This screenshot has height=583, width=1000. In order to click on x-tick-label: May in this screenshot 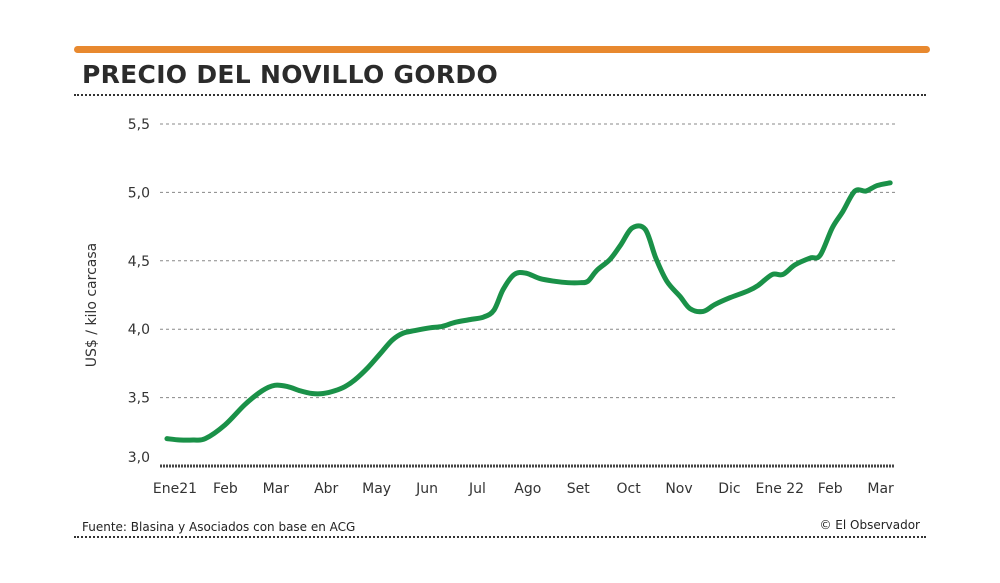, I will do `click(376, 489)`.